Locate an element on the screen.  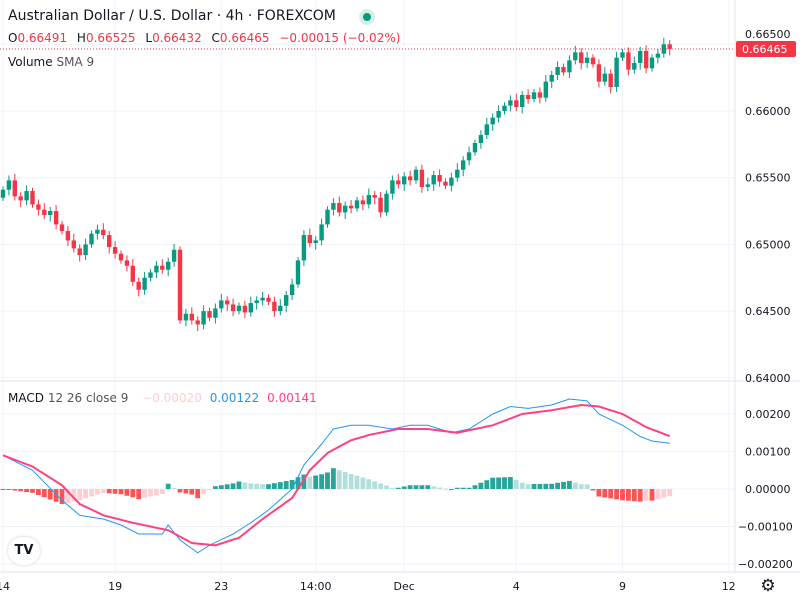
macd-histogram-value: −0.00020 is located at coordinates (172, 398).